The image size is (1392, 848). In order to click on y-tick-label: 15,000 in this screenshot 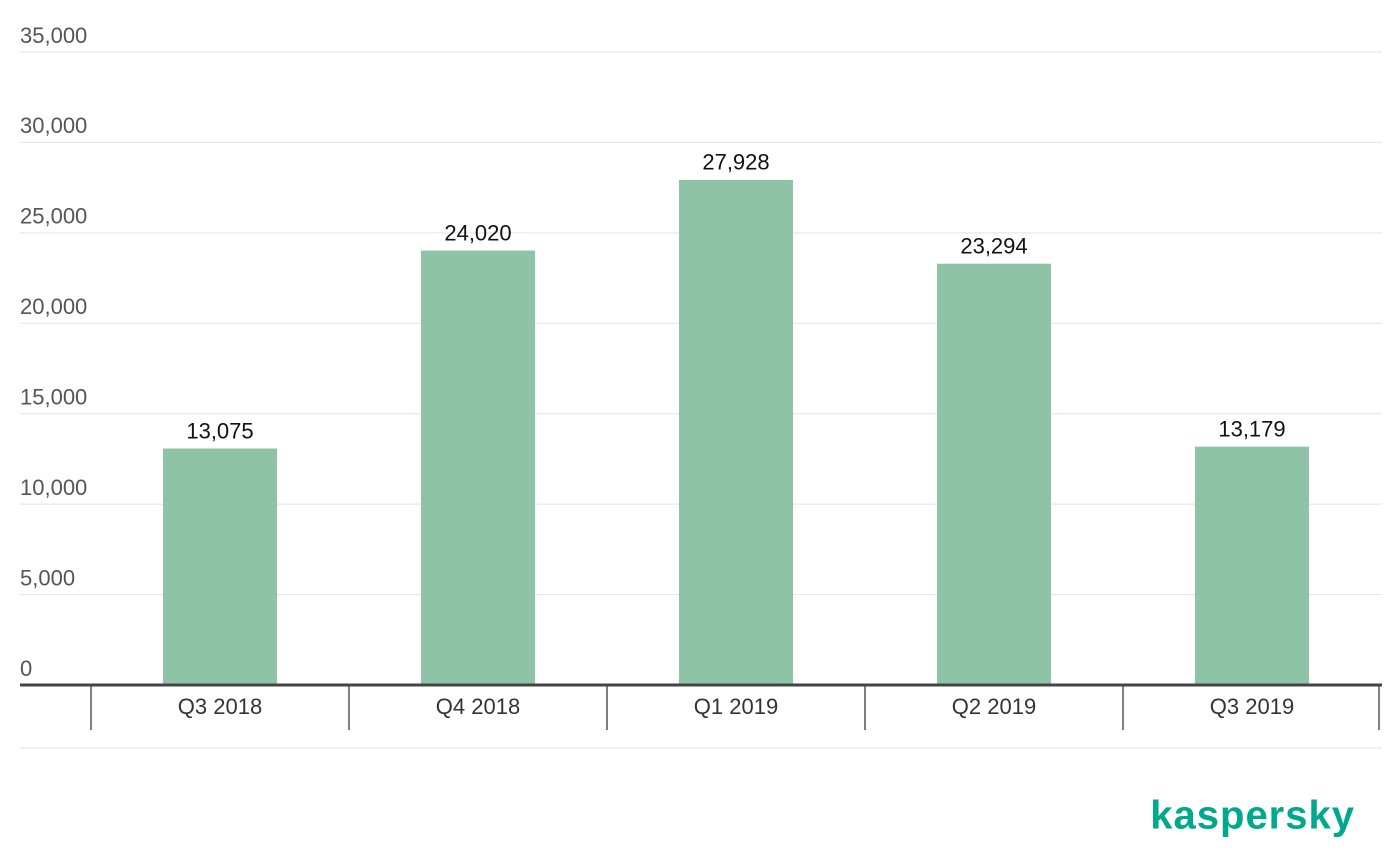, I will do `click(53, 397)`.